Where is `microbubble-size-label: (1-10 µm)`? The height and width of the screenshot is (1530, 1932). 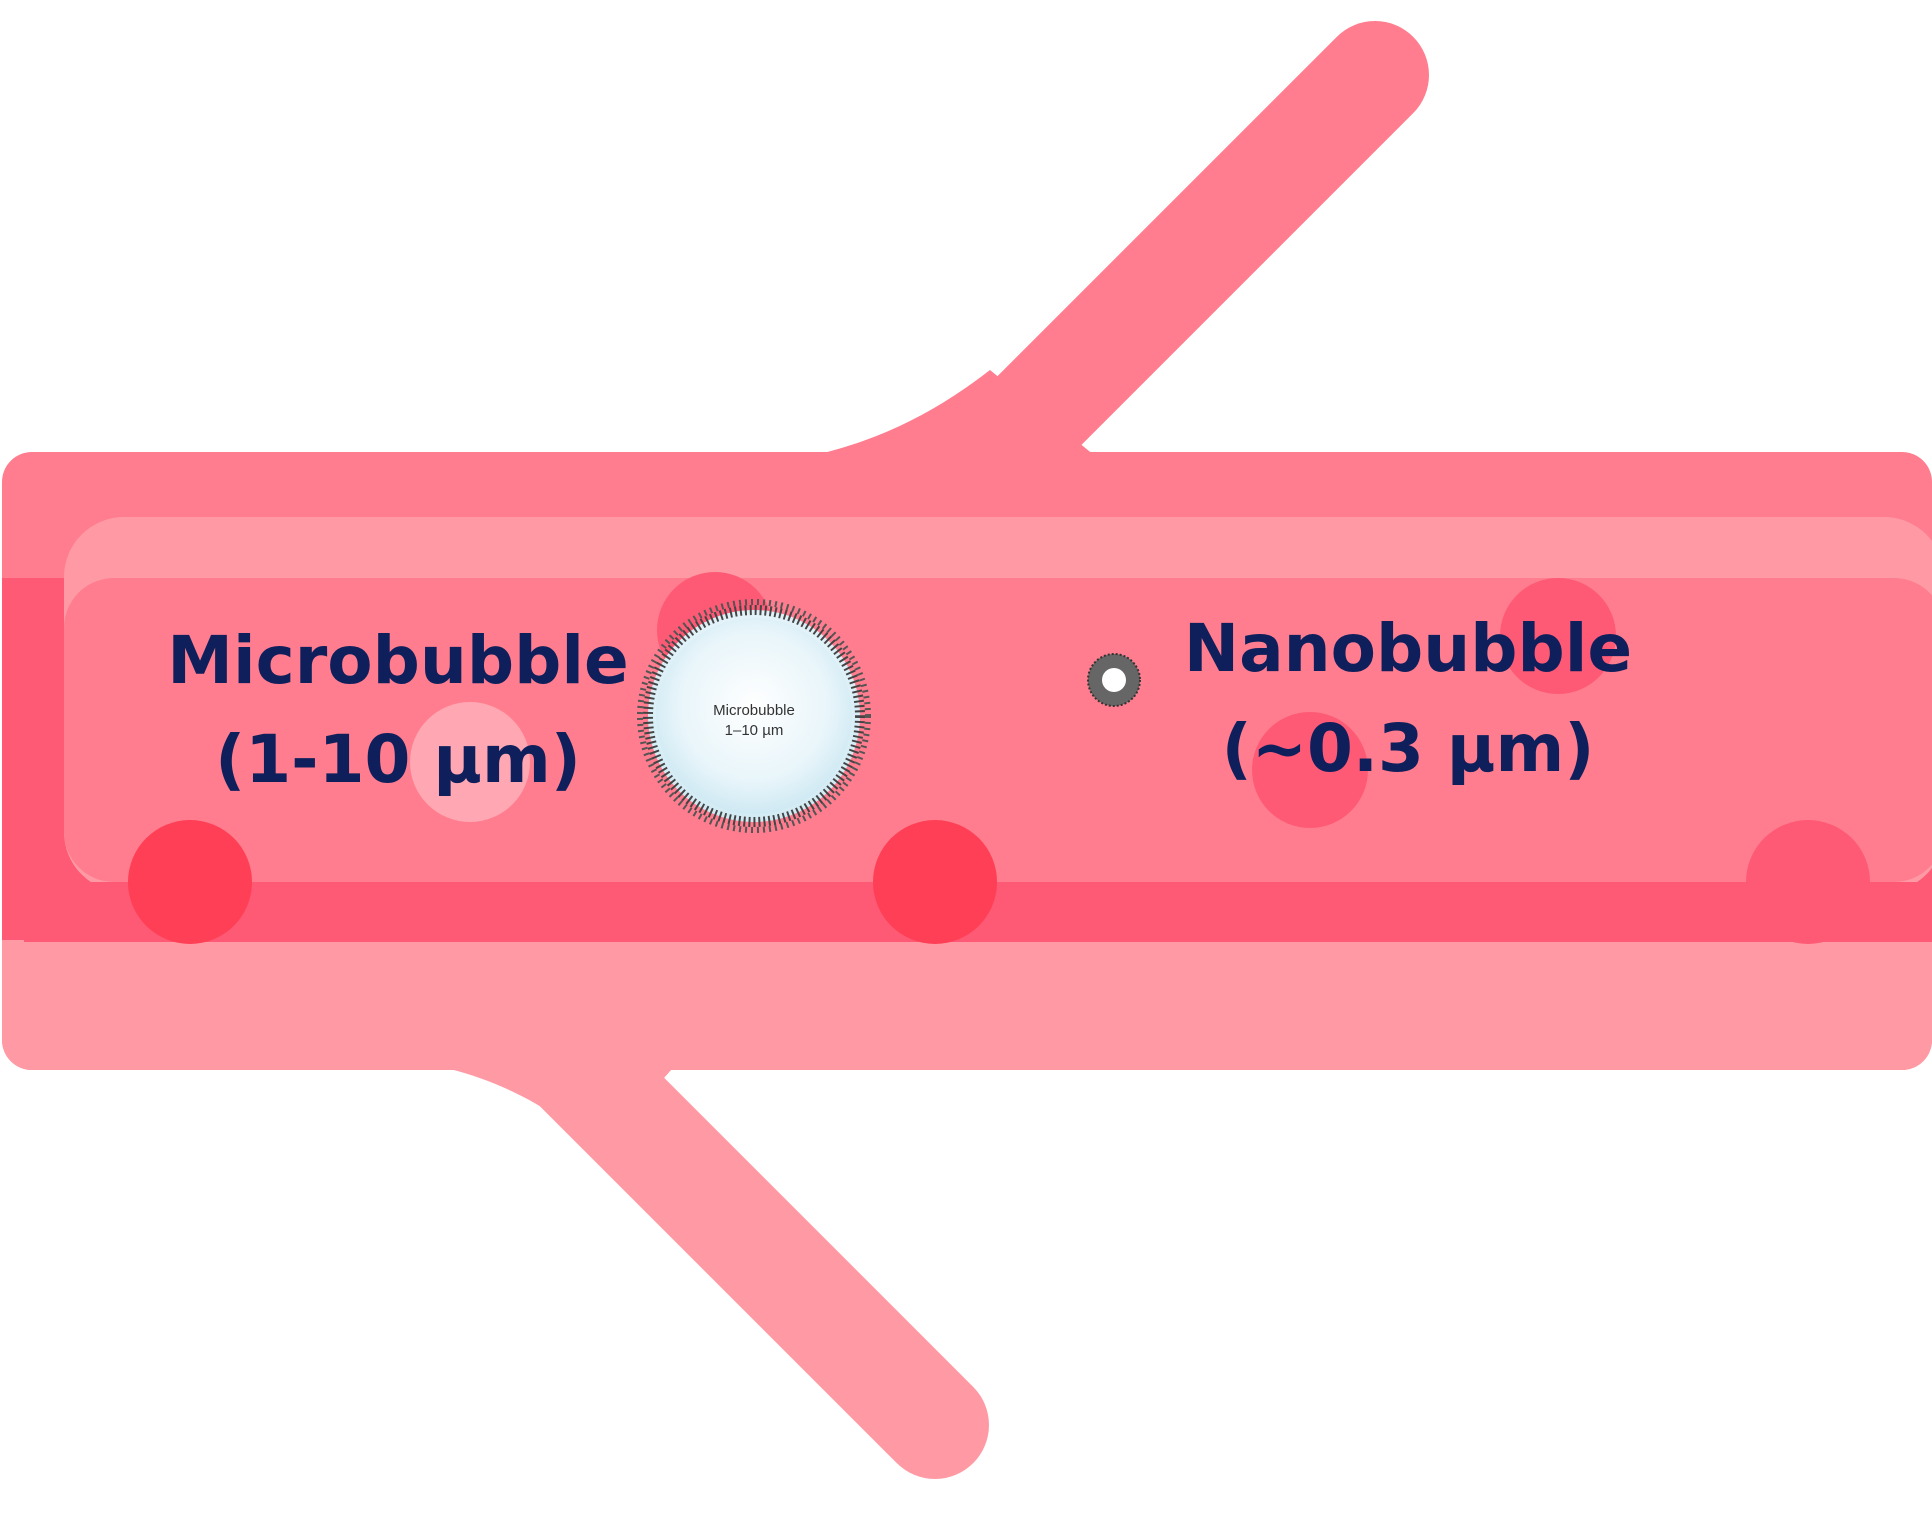
microbubble-size-label: (1-10 µm) is located at coordinates (398, 759).